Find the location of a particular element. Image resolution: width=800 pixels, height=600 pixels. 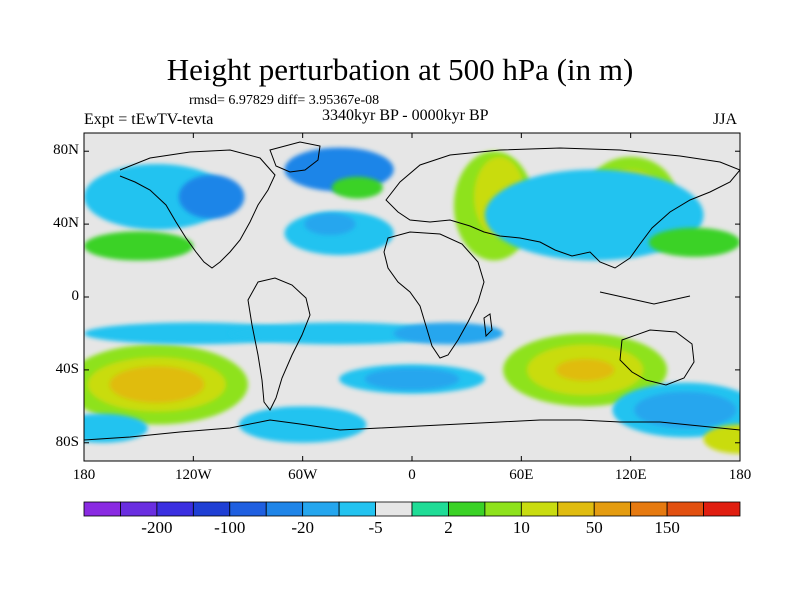

lat-tick-label: 40S is located at coordinates (67, 368).